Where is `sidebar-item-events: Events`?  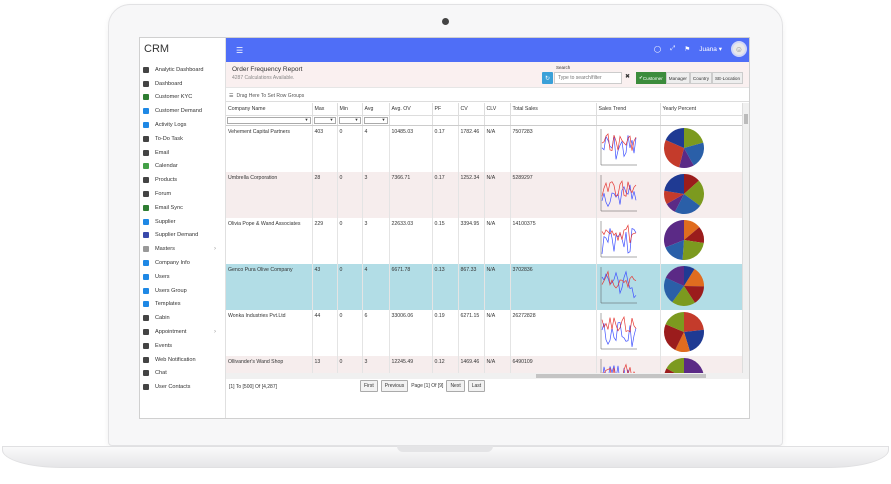
sidebar-item-events: Events is located at coordinates (183, 346).